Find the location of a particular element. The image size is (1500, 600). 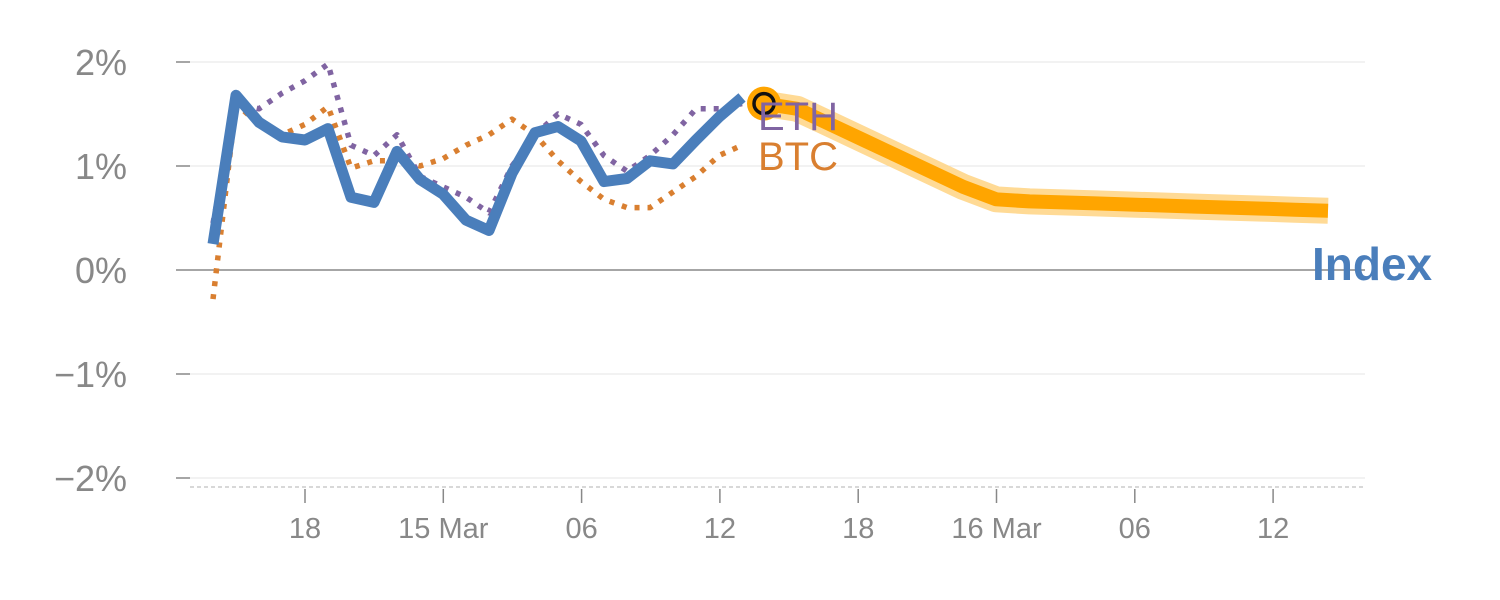

y-axis: 2% 1% 0% −1% −2% is located at coordinates (122, 270).